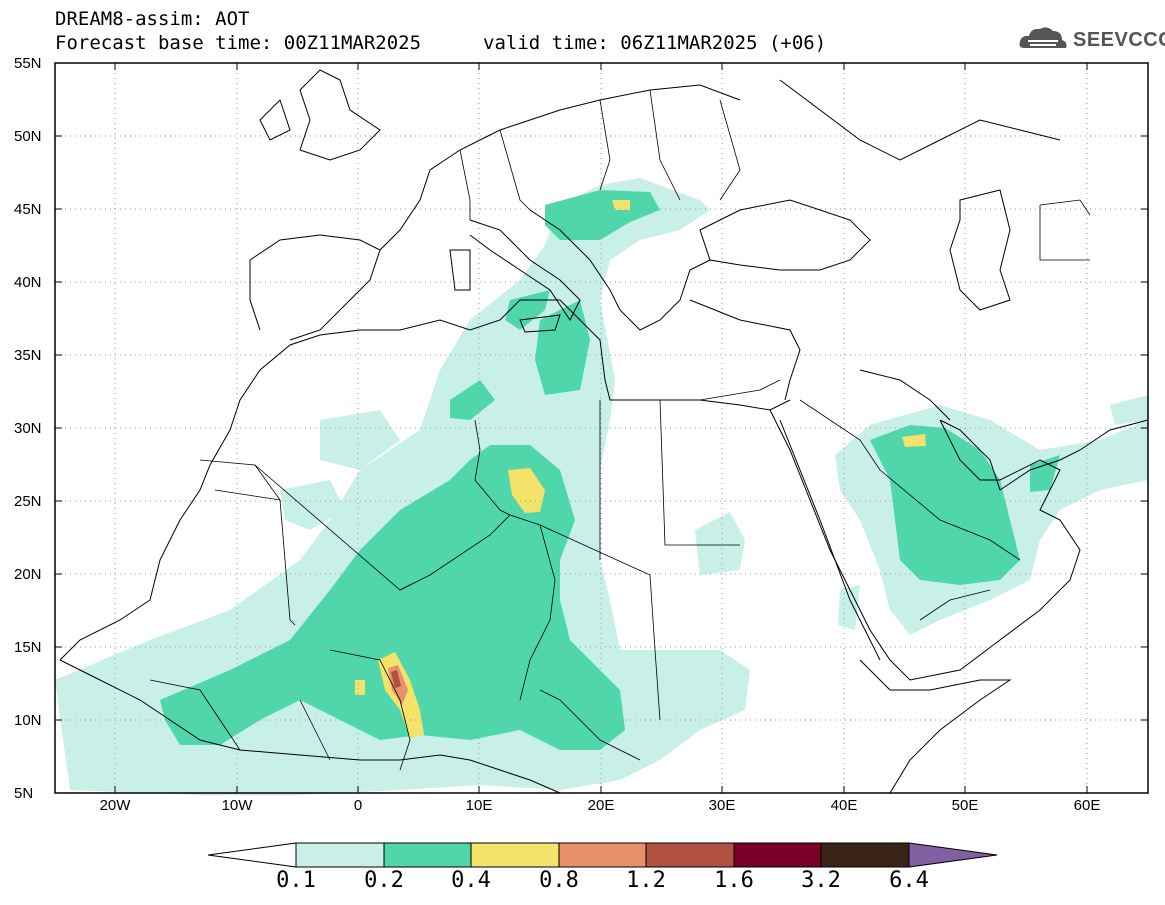  What do you see at coordinates (1119, 40) in the screenshot?
I see `logo-text: SEEVCCC` at bounding box center [1119, 40].